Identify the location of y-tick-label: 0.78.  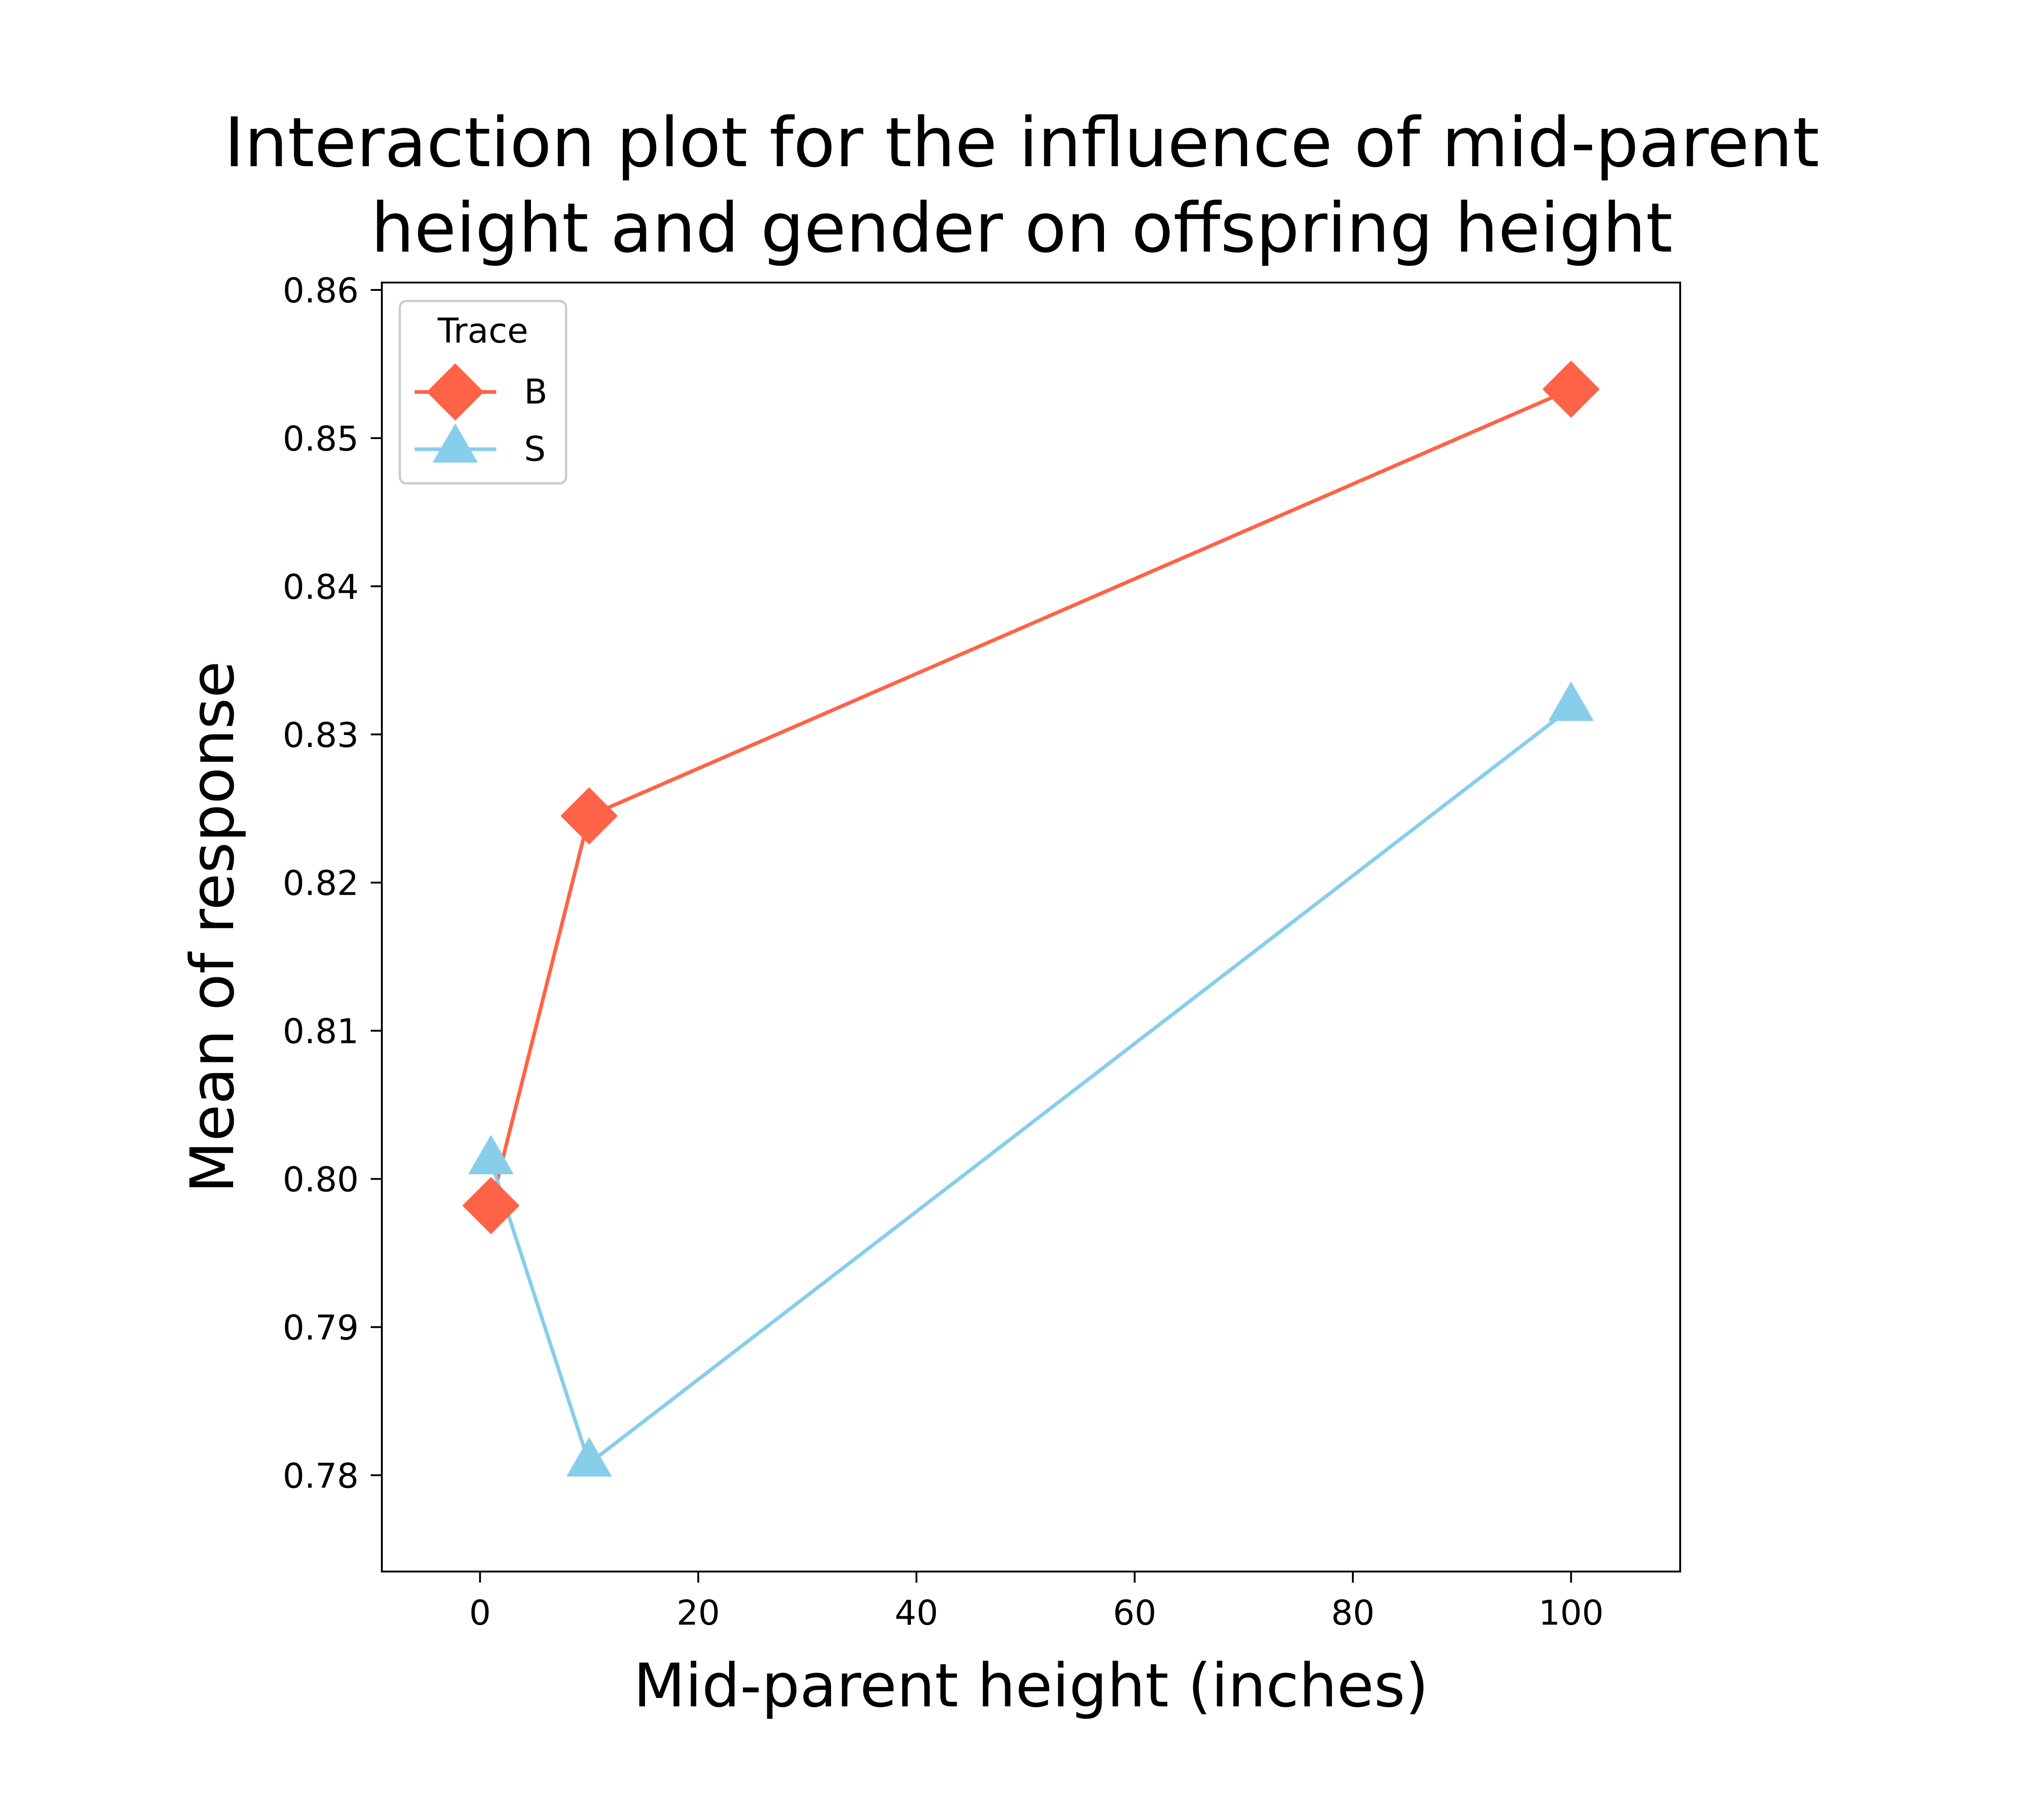
(321, 1476).